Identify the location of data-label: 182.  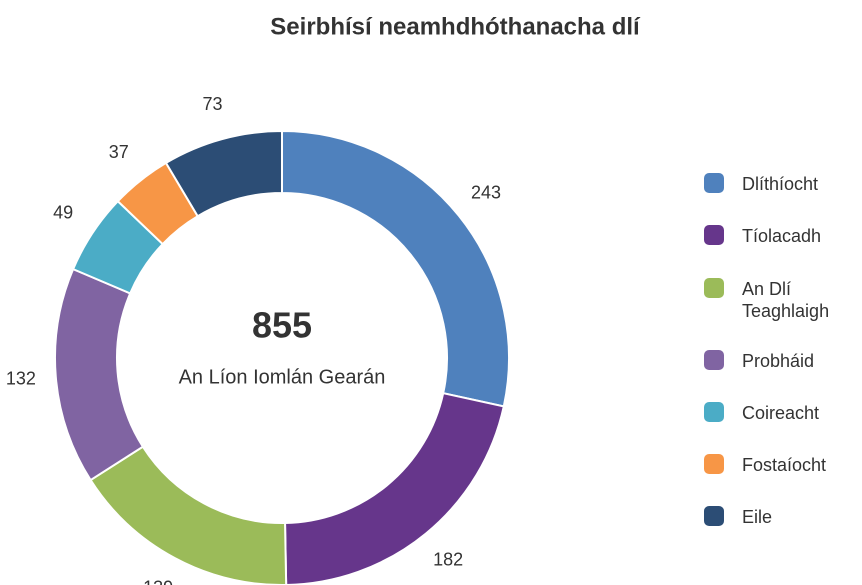
(448, 559).